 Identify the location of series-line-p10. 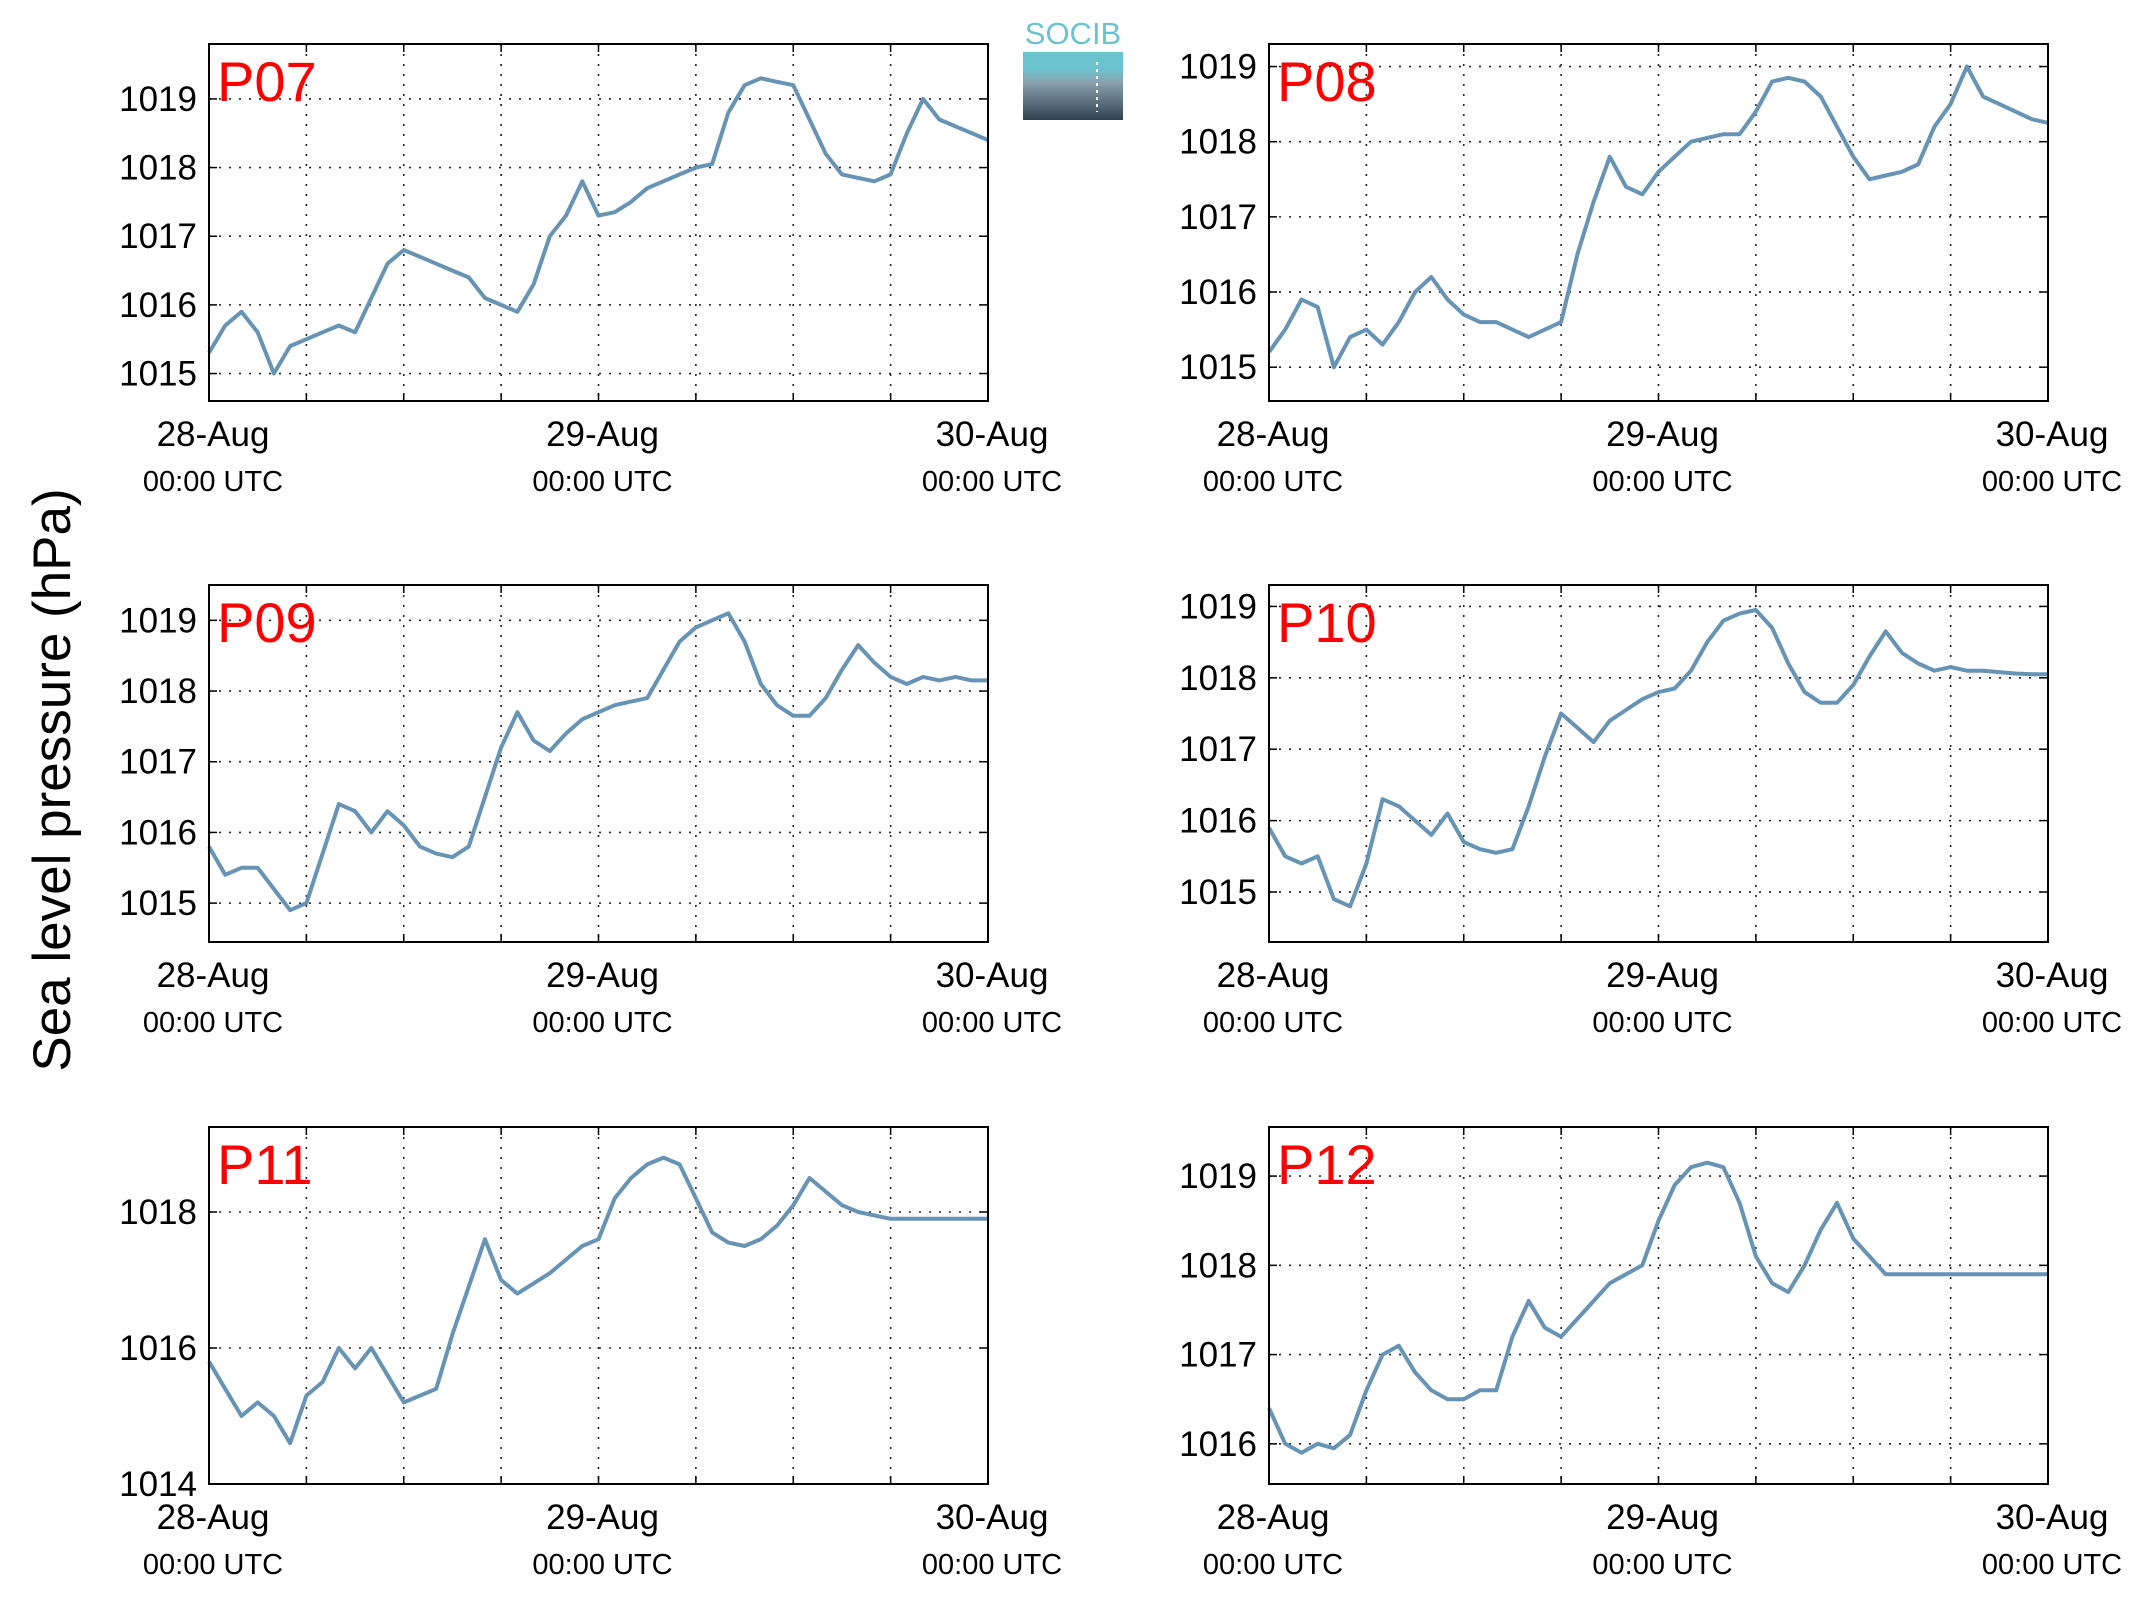
(1657, 758).